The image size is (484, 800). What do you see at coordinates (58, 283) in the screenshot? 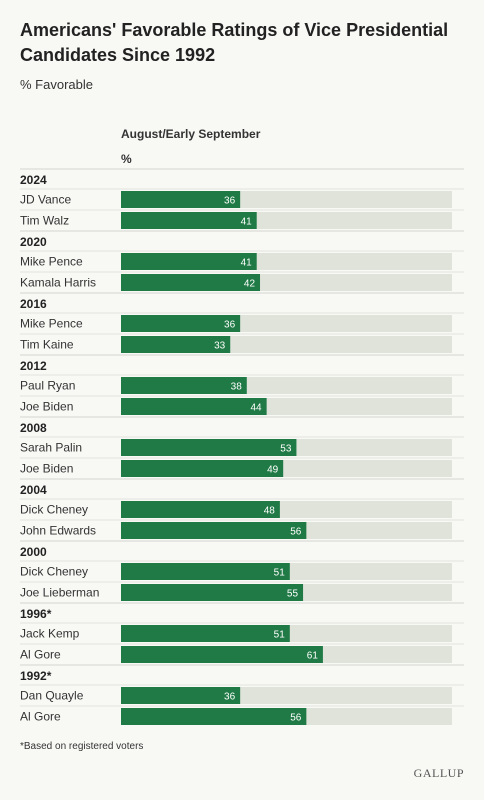
I see `candidate-name: Kamala Harris` at bounding box center [58, 283].